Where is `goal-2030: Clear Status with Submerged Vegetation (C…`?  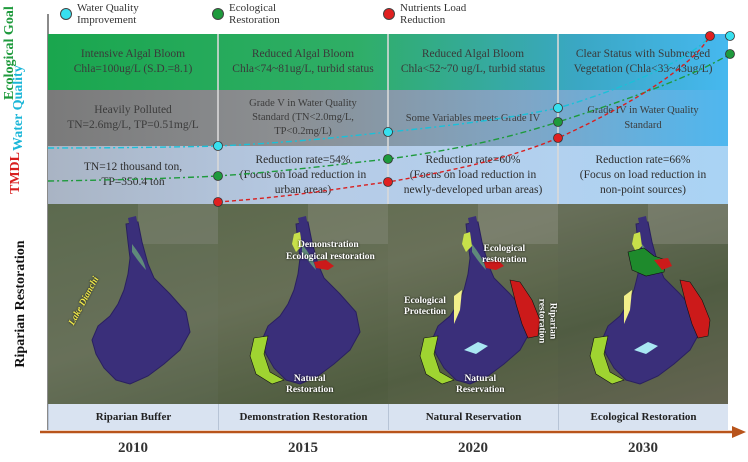
goal-2030: Clear Status with Submerged Vegetation (C… is located at coordinates (643, 61).